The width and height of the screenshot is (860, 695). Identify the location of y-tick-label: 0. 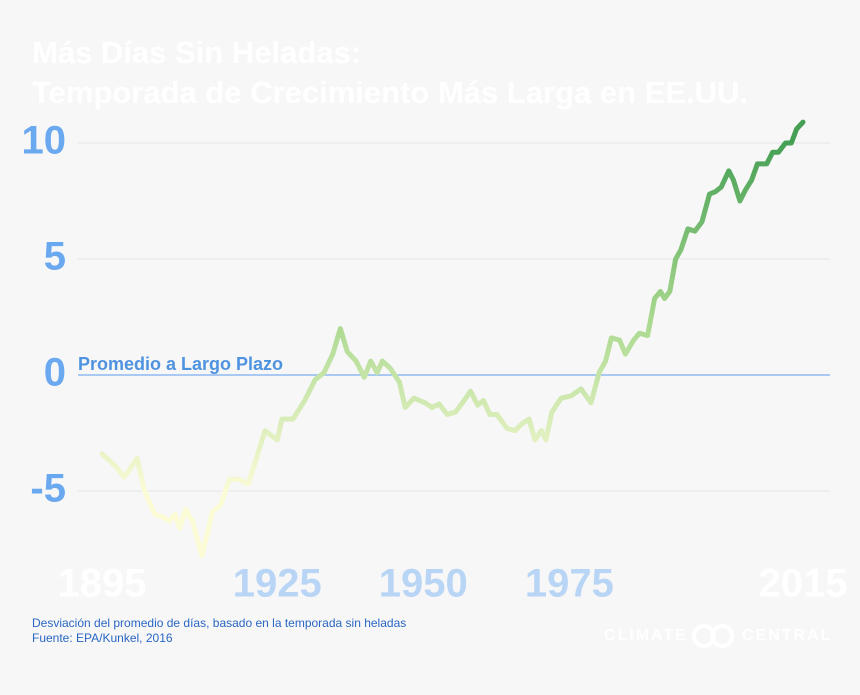
(55, 373).